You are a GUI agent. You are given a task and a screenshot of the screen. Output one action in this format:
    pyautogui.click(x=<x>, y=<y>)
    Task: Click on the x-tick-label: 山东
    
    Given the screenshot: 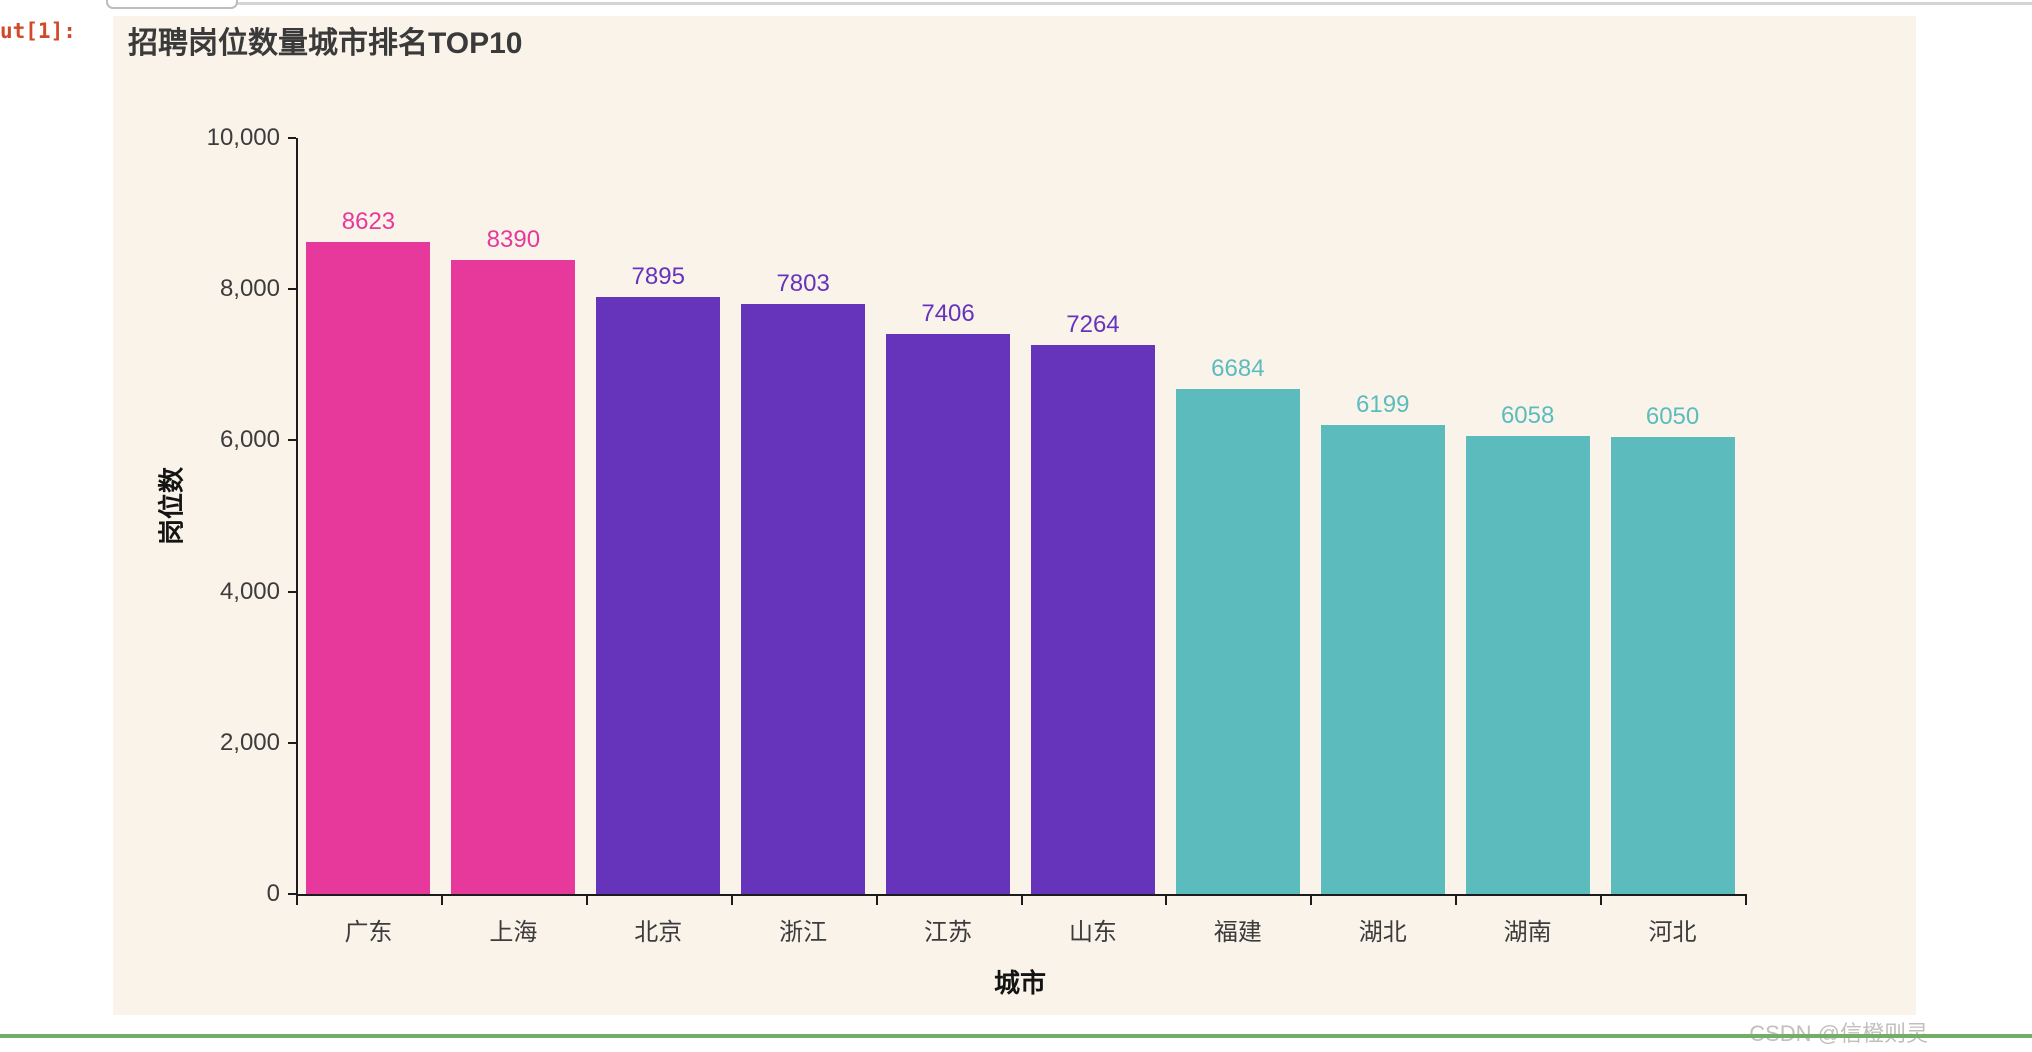 What is the action you would take?
    pyautogui.click(x=1092, y=932)
    